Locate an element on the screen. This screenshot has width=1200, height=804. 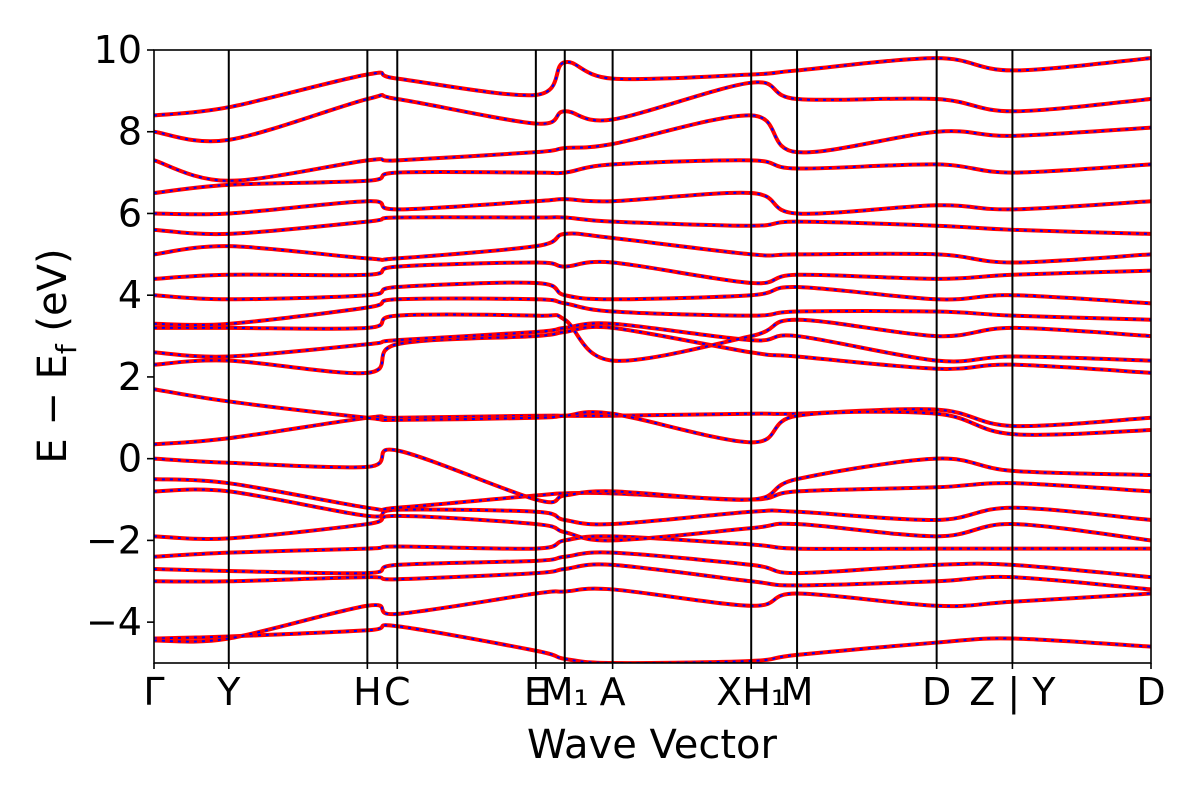
y-tick-label: 8 is located at coordinates (130, 132).